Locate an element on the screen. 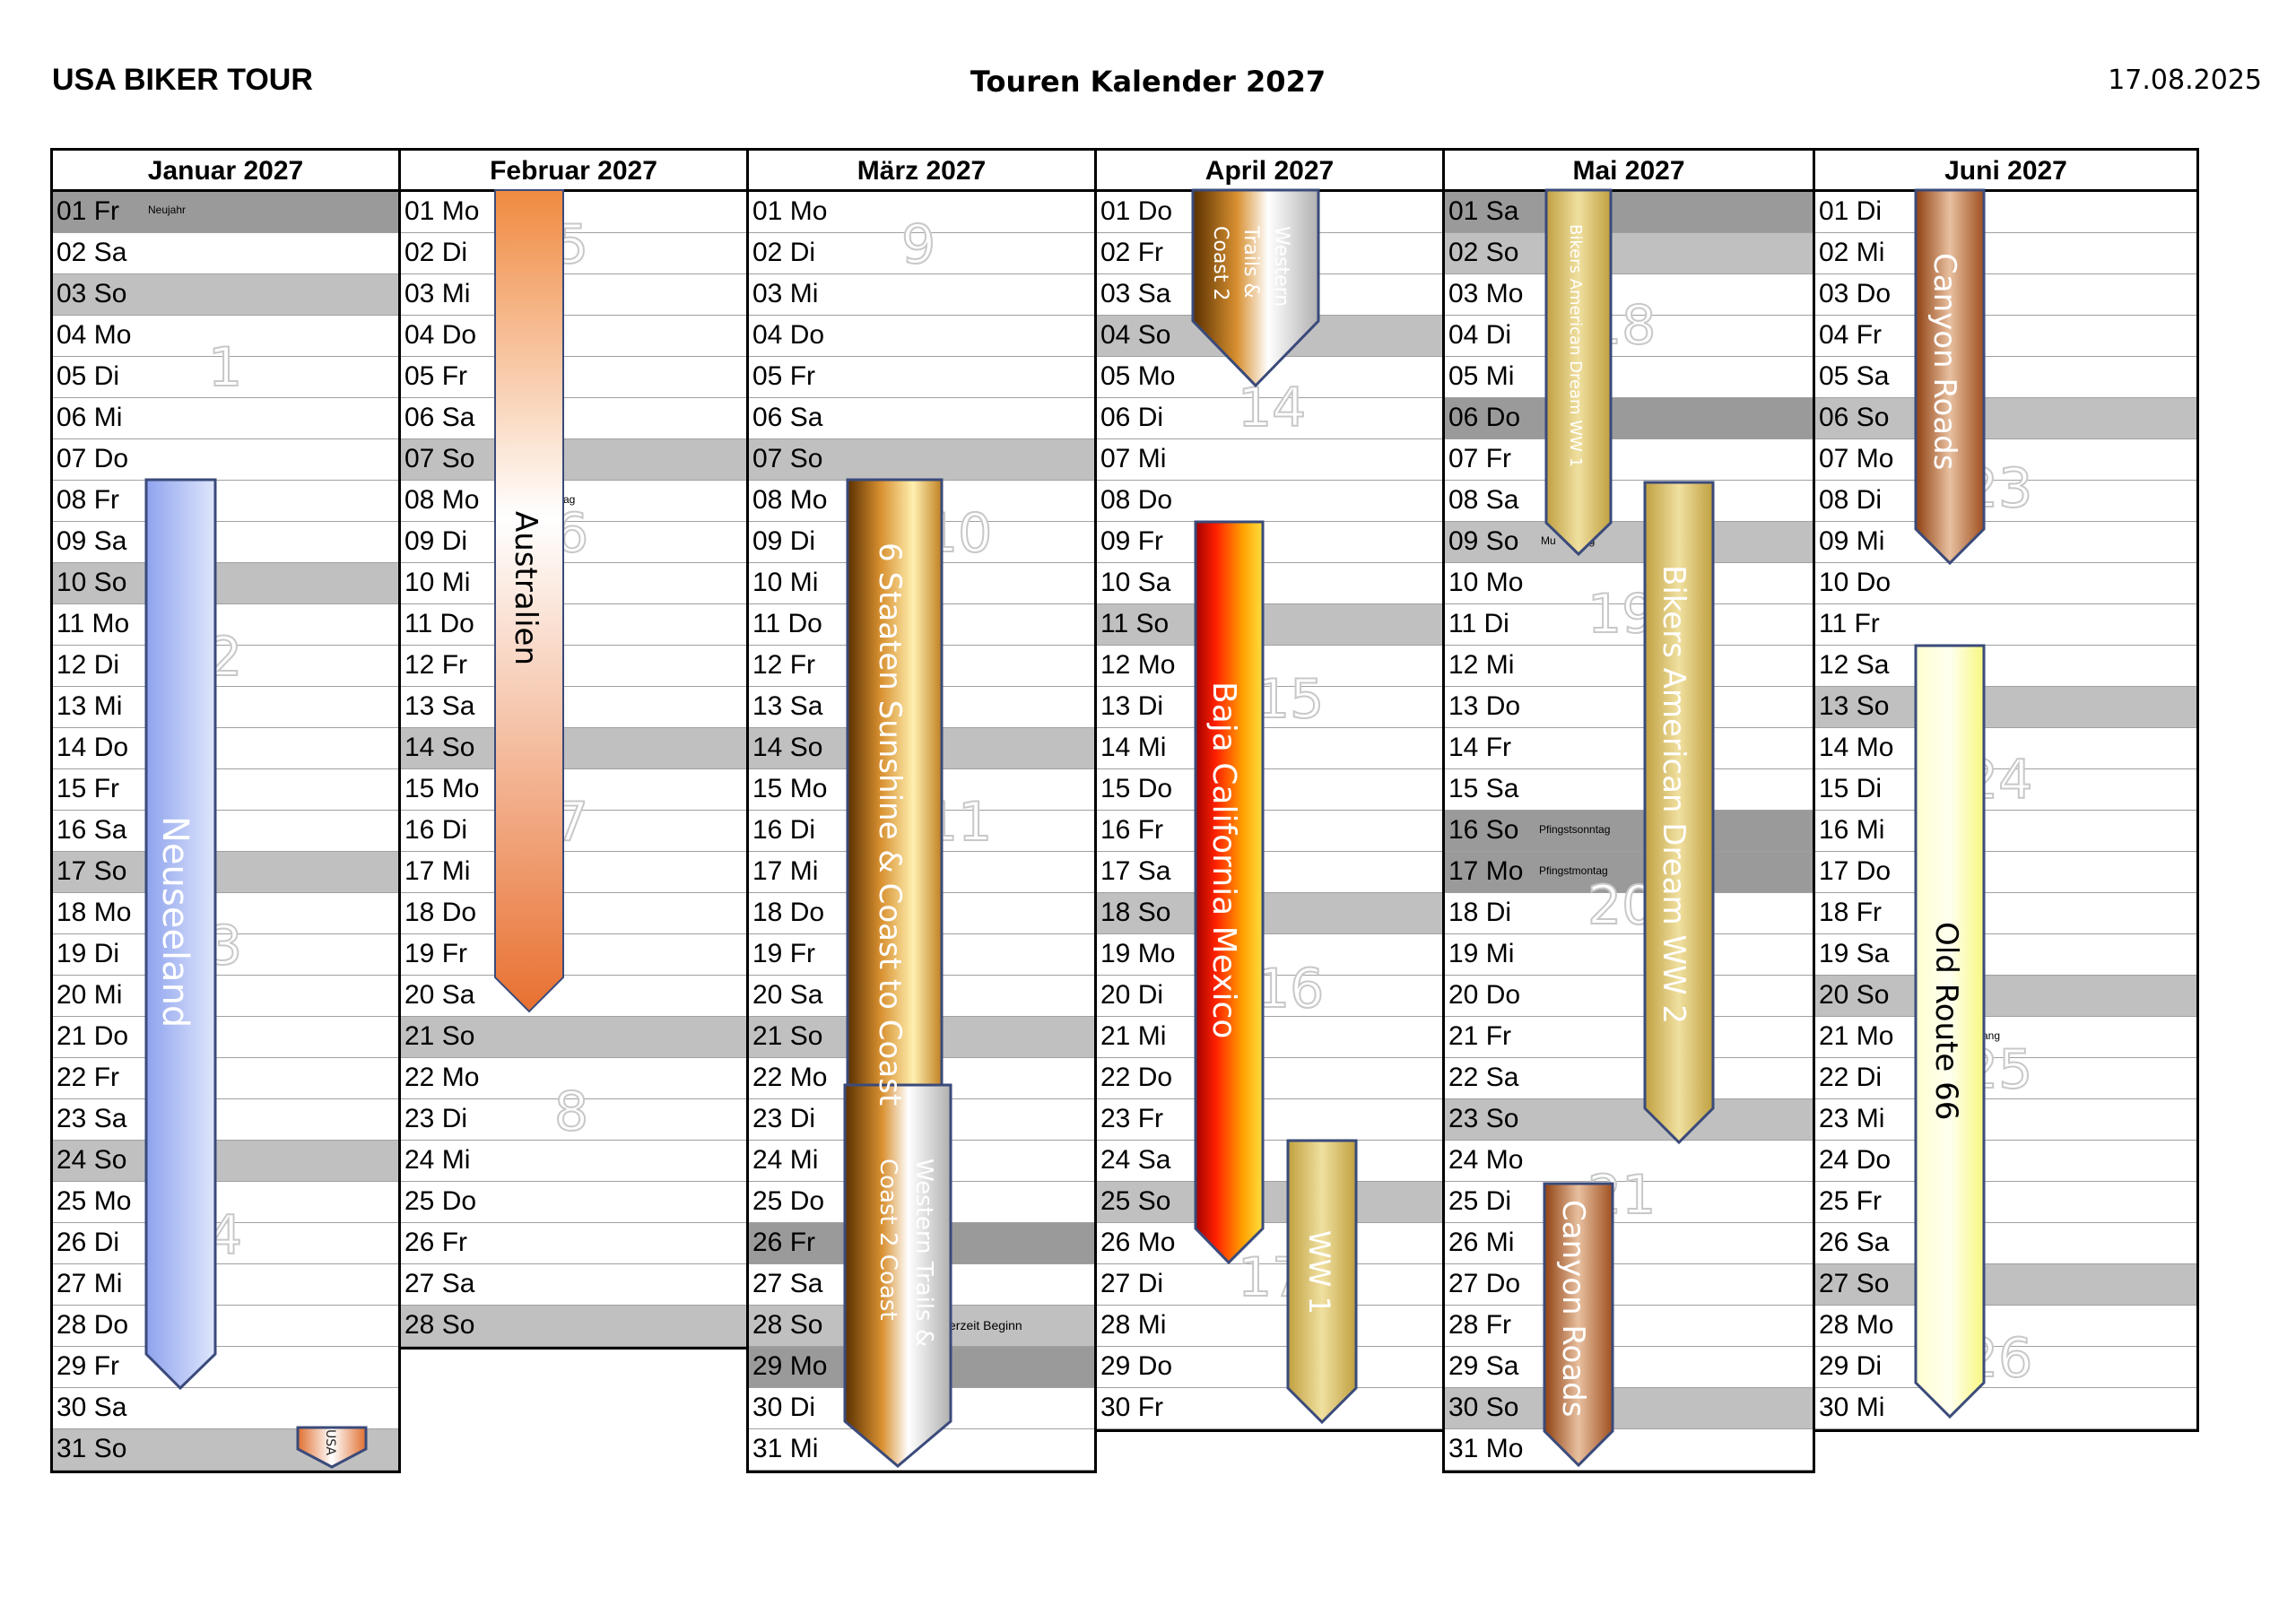 The height and width of the screenshot is (1623, 2296). day-row: 03 So is located at coordinates (225, 295).